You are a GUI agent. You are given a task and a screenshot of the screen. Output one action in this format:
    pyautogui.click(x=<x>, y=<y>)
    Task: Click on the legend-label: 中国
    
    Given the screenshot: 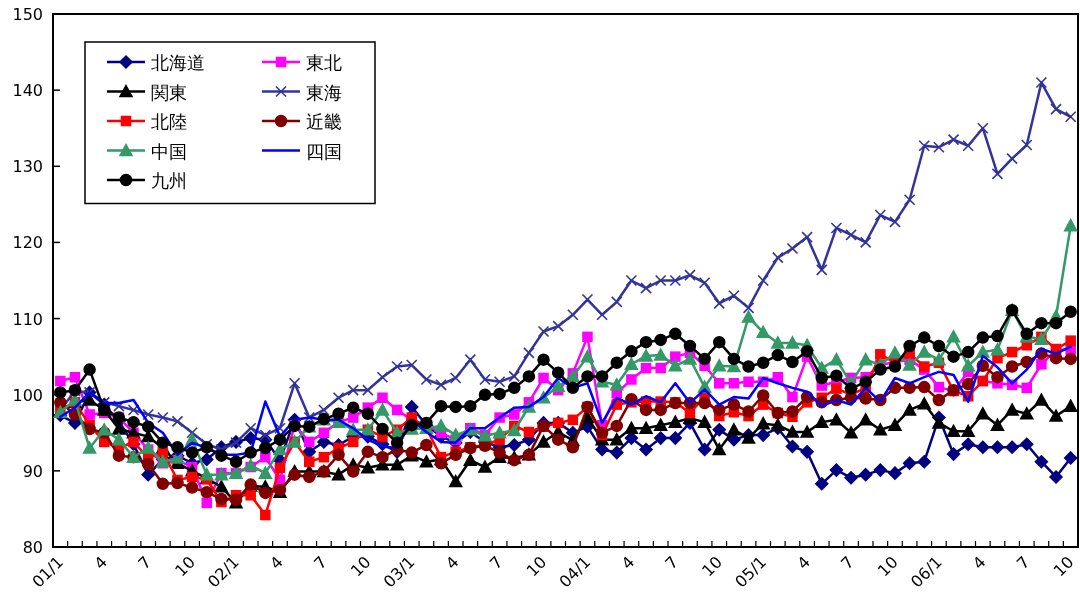 What is the action you would take?
    pyautogui.click(x=169, y=151)
    